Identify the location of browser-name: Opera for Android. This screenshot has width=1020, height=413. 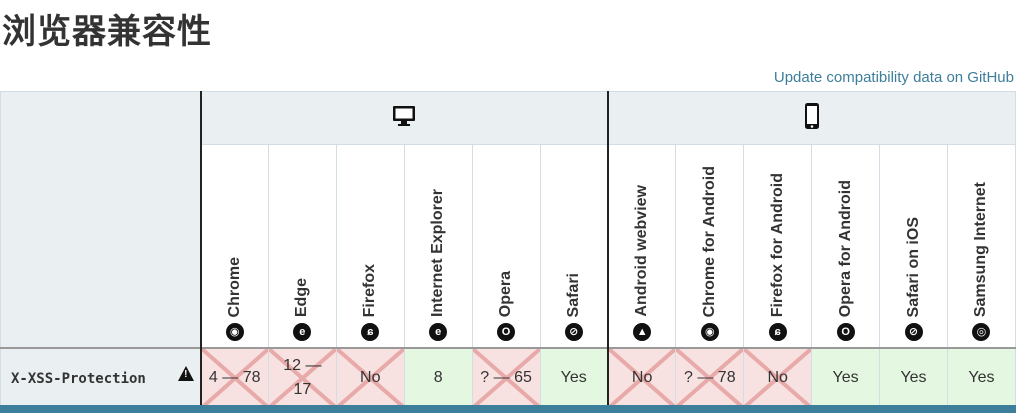
(845, 248).